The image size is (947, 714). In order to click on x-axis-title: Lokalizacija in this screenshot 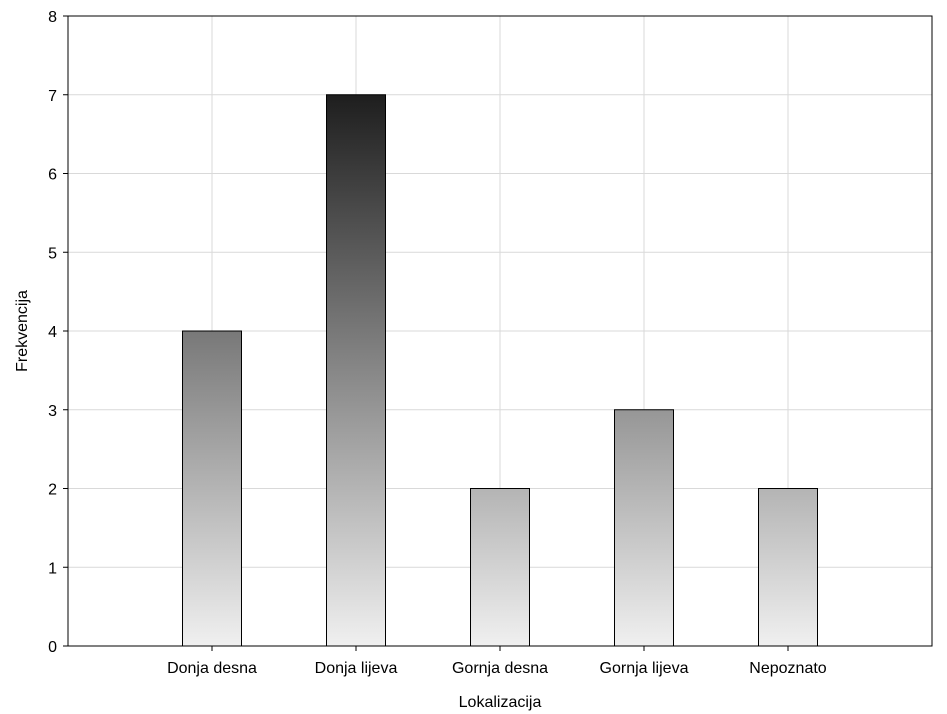, I will do `click(500, 702)`.